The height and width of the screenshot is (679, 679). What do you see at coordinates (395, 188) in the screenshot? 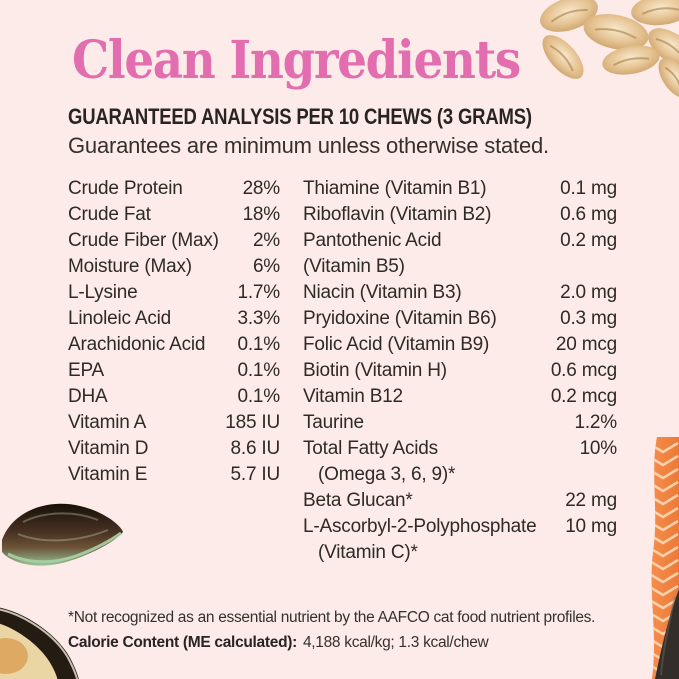
I see `nutrient-label: Thiamine (Vitamin B1)` at bounding box center [395, 188].